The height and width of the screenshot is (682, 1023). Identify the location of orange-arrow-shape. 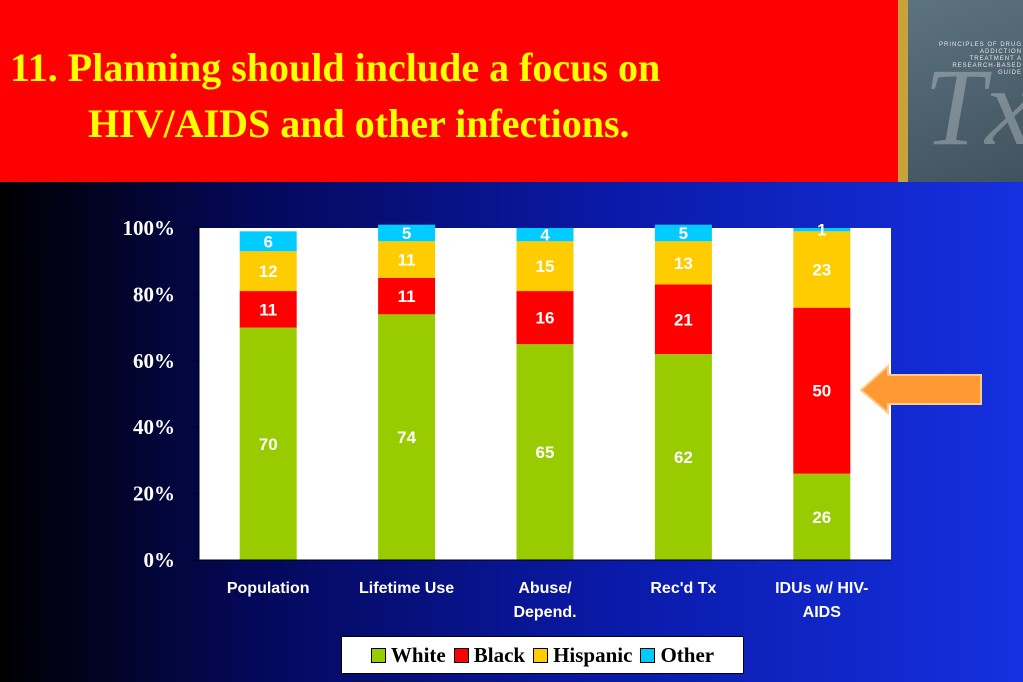
(920, 389).